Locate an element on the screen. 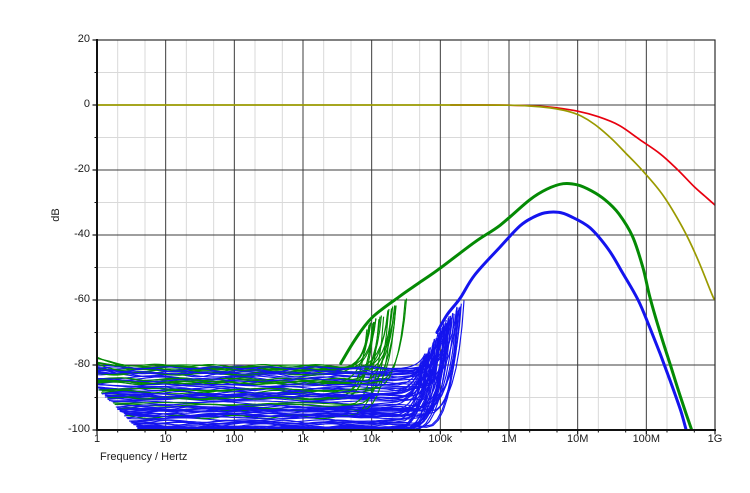 The height and width of the screenshot is (493, 750). x-tick-label-1k: 1k is located at coordinates (303, 439).